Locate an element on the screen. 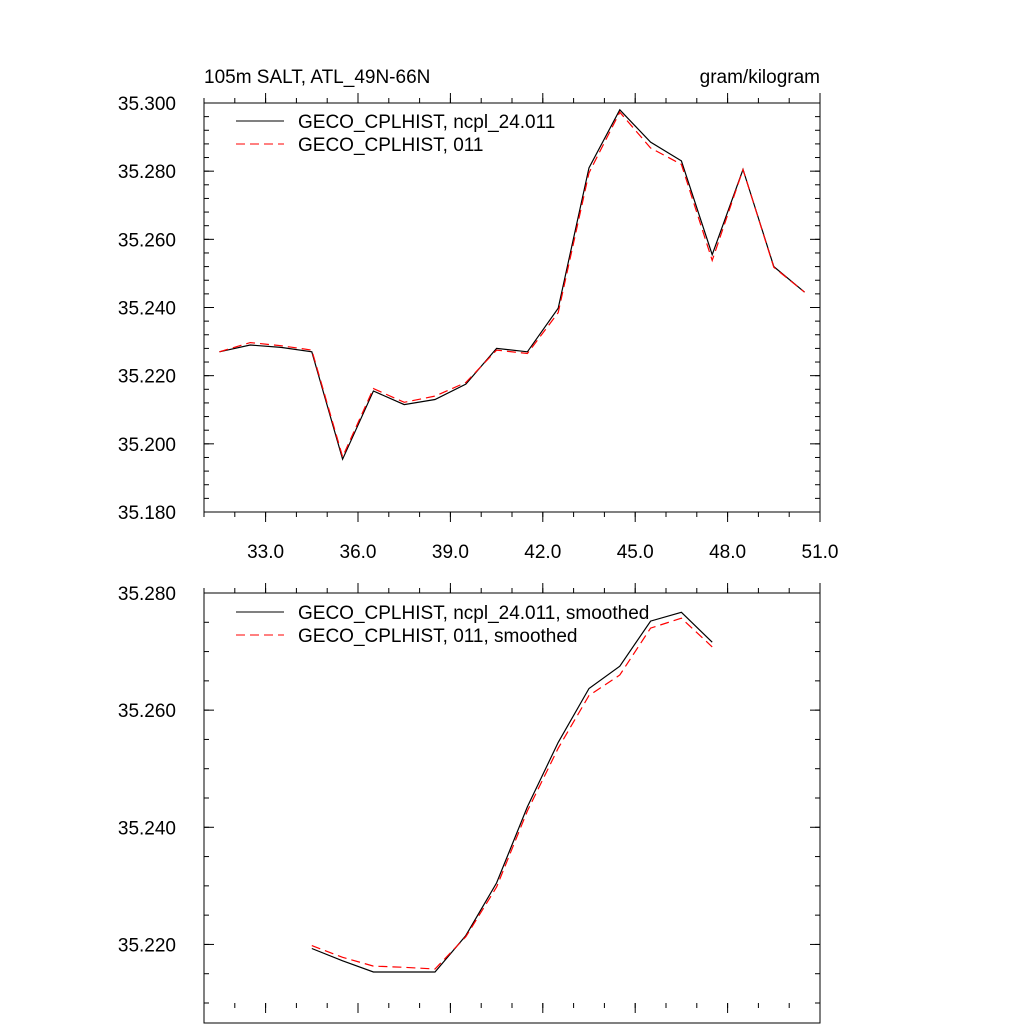 Image resolution: width=1024 pixels, height=1024 pixels. y-tick-label: 35.180 is located at coordinates (147, 513).